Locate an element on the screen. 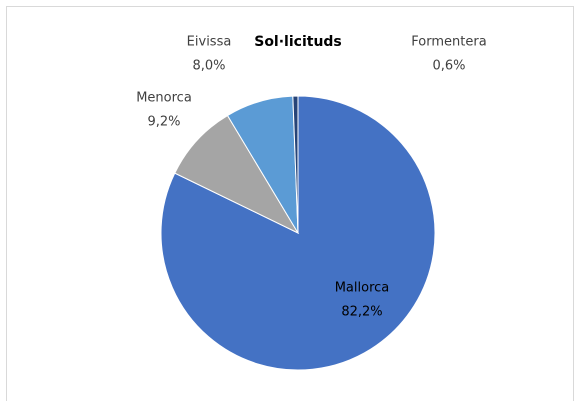 The image size is (580, 401). slice-label: Menorca is located at coordinates (164, 98).